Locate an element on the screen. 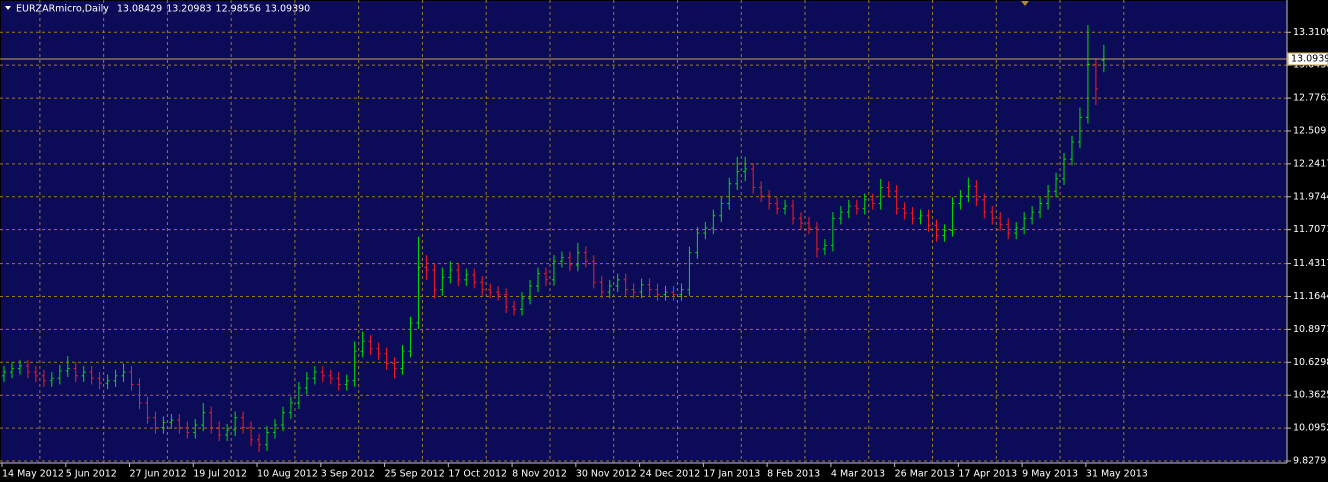  y-tick-label: 11.9744 is located at coordinates (1310, 196).